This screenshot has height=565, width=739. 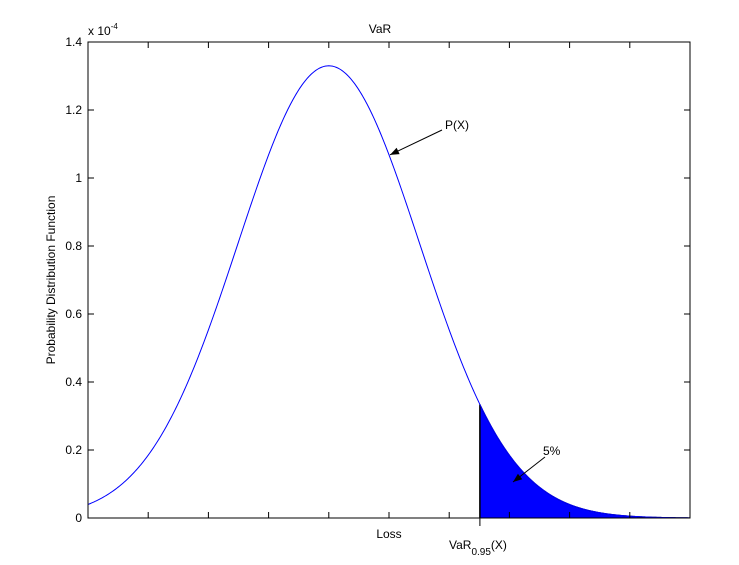 I want to click on y-scale-exponent: -4, so click(x=115, y=26).